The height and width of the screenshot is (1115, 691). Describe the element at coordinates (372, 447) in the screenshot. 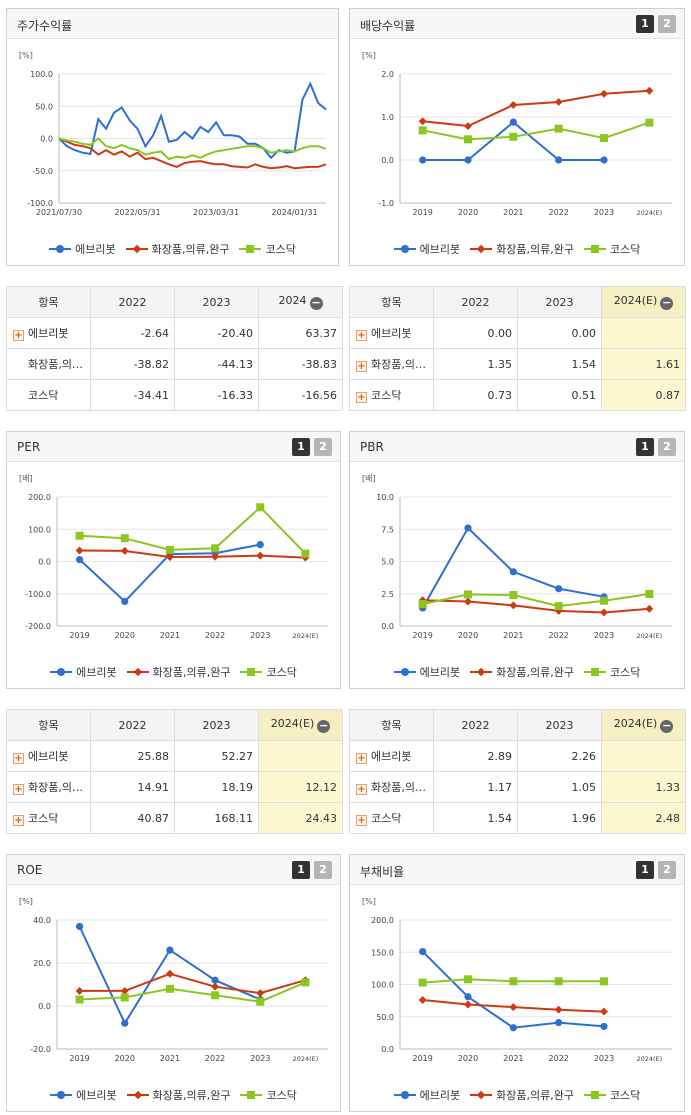

I see `panel-title: PBR` at that location.